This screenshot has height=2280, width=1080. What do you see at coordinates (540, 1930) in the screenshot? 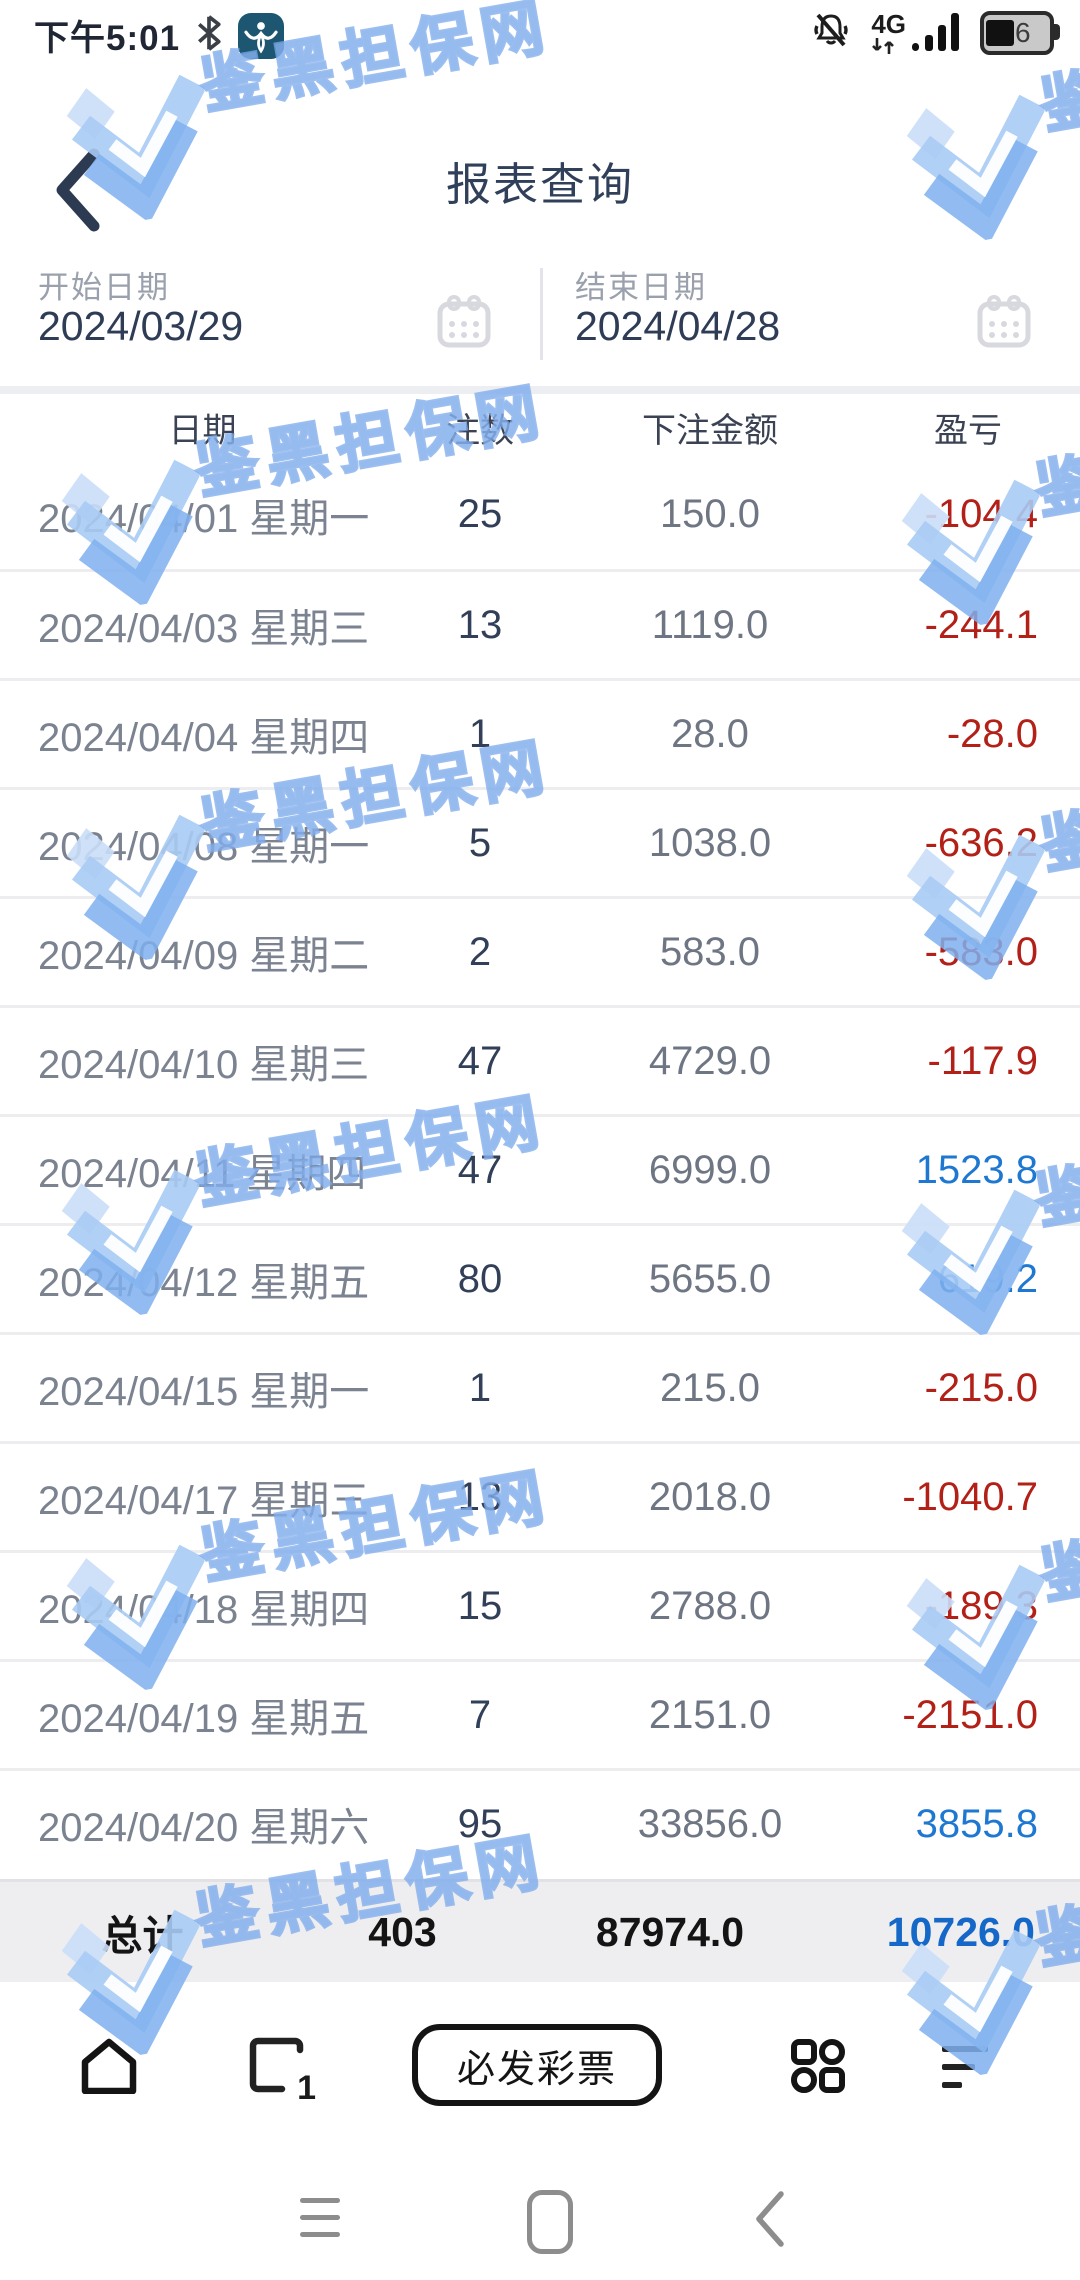
I see `total-row: 总计 403 87974.0 10726.0` at bounding box center [540, 1930].